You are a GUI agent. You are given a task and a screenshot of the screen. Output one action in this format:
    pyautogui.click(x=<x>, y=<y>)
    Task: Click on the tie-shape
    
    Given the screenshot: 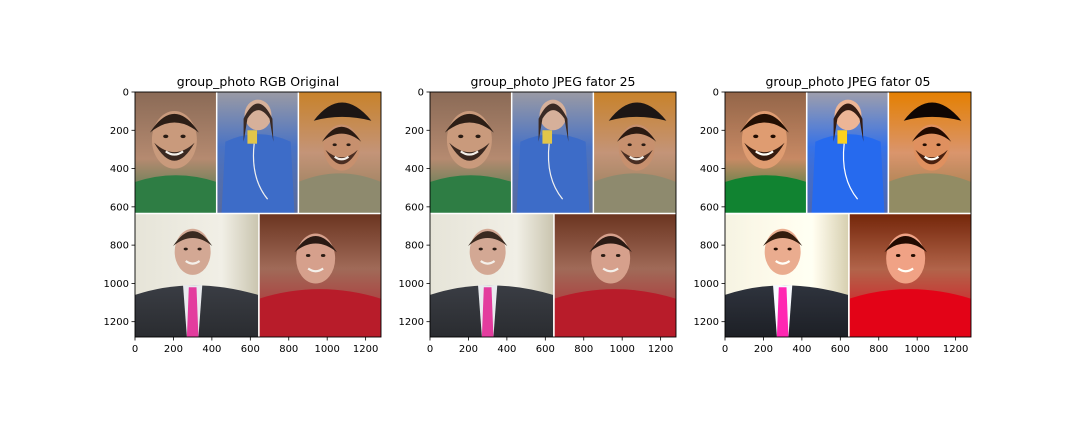 What is the action you would take?
    pyautogui.click(x=782, y=312)
    